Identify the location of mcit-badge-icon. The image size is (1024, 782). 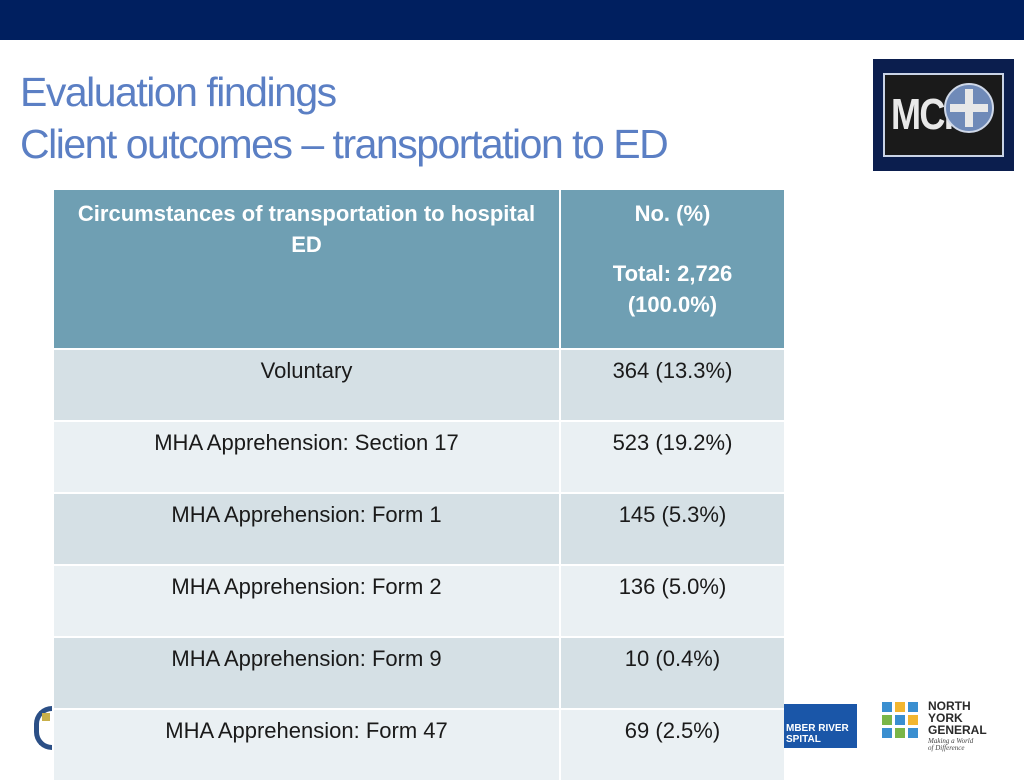
(969, 108).